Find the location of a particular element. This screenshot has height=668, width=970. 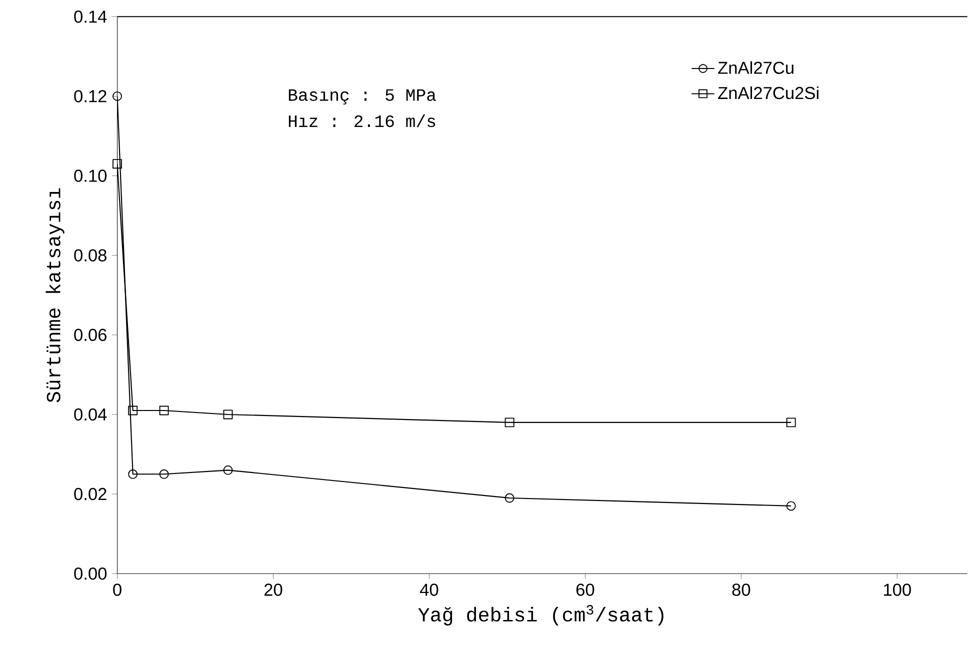

y-tick-label: 0.08 is located at coordinates (90, 255).